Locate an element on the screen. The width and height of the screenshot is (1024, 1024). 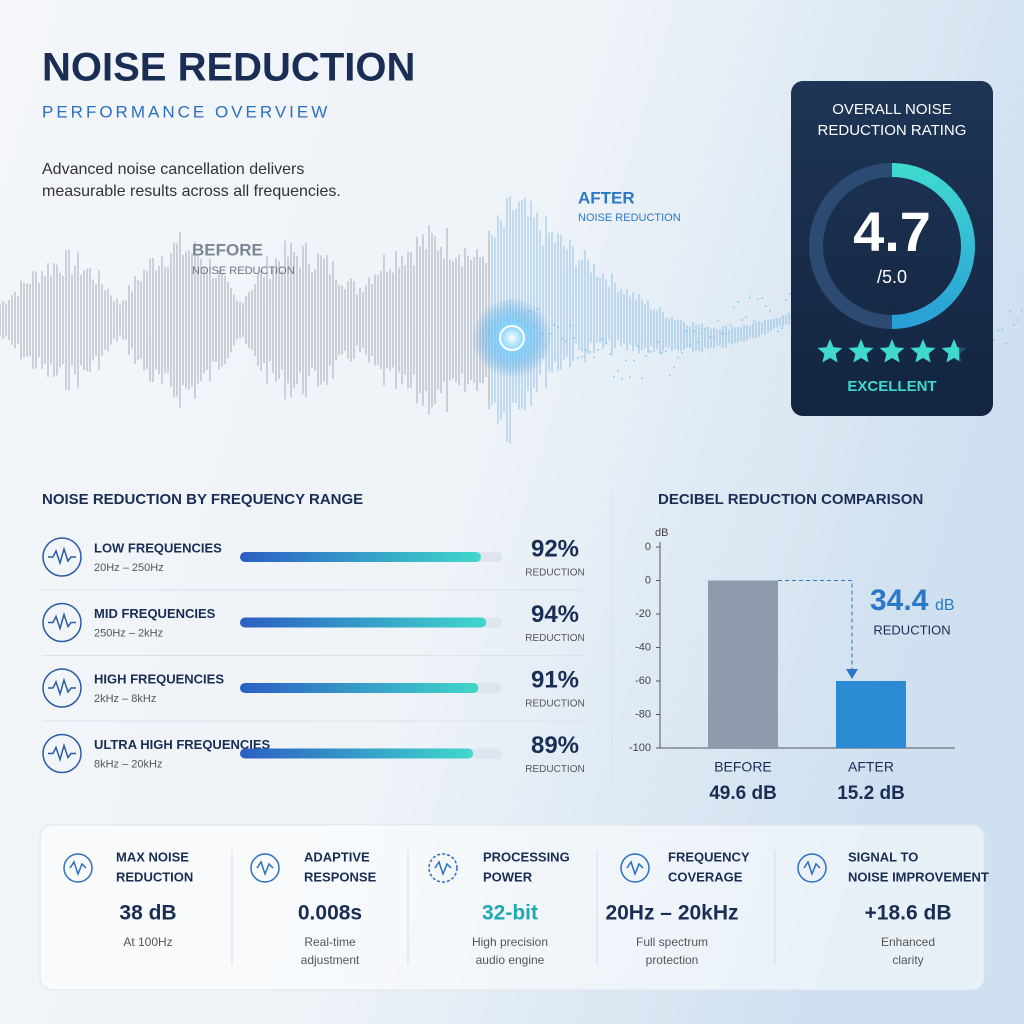
stat-title: POWER is located at coordinates (508, 876).